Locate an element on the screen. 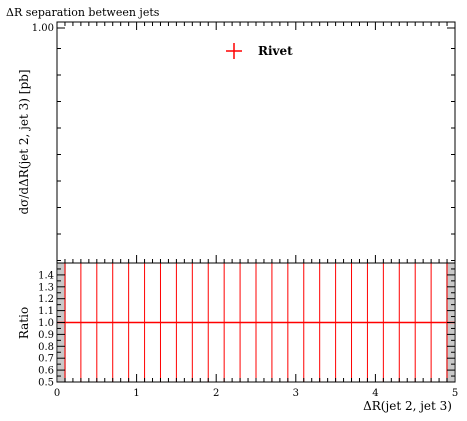 This screenshot has height=421, width=467. x-axis-label: ΔR(jet 2, jet 3) is located at coordinates (407, 406).